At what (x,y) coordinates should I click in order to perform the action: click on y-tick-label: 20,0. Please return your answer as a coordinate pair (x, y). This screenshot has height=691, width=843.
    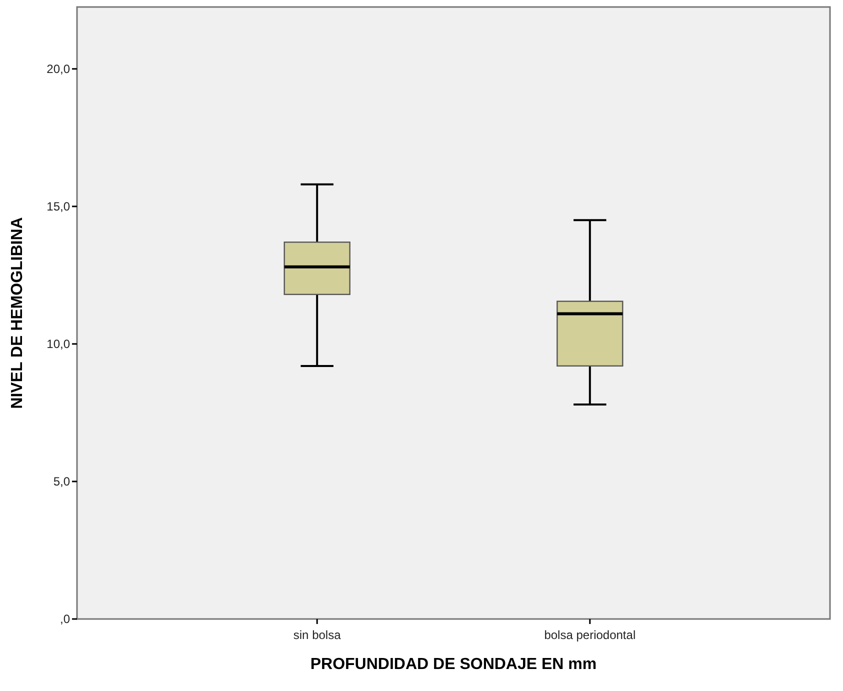
    Looking at the image, I should click on (58, 69).